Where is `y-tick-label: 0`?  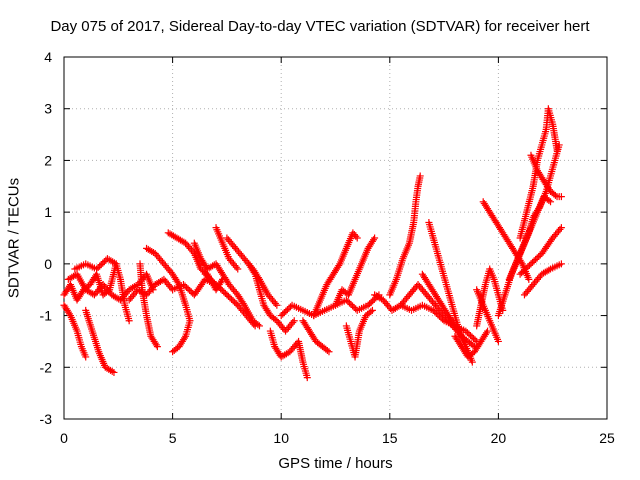 y-tick-label: 0 is located at coordinates (48, 264).